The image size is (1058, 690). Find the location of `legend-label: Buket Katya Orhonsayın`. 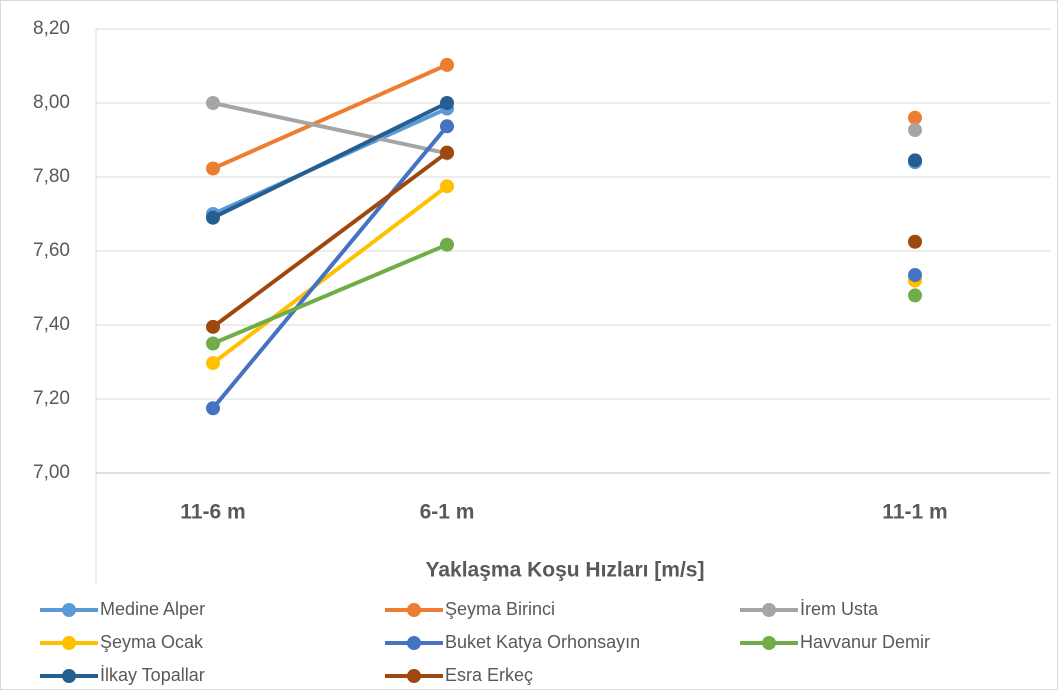

legend-label: Buket Katya Orhonsayın is located at coordinates (542, 642).